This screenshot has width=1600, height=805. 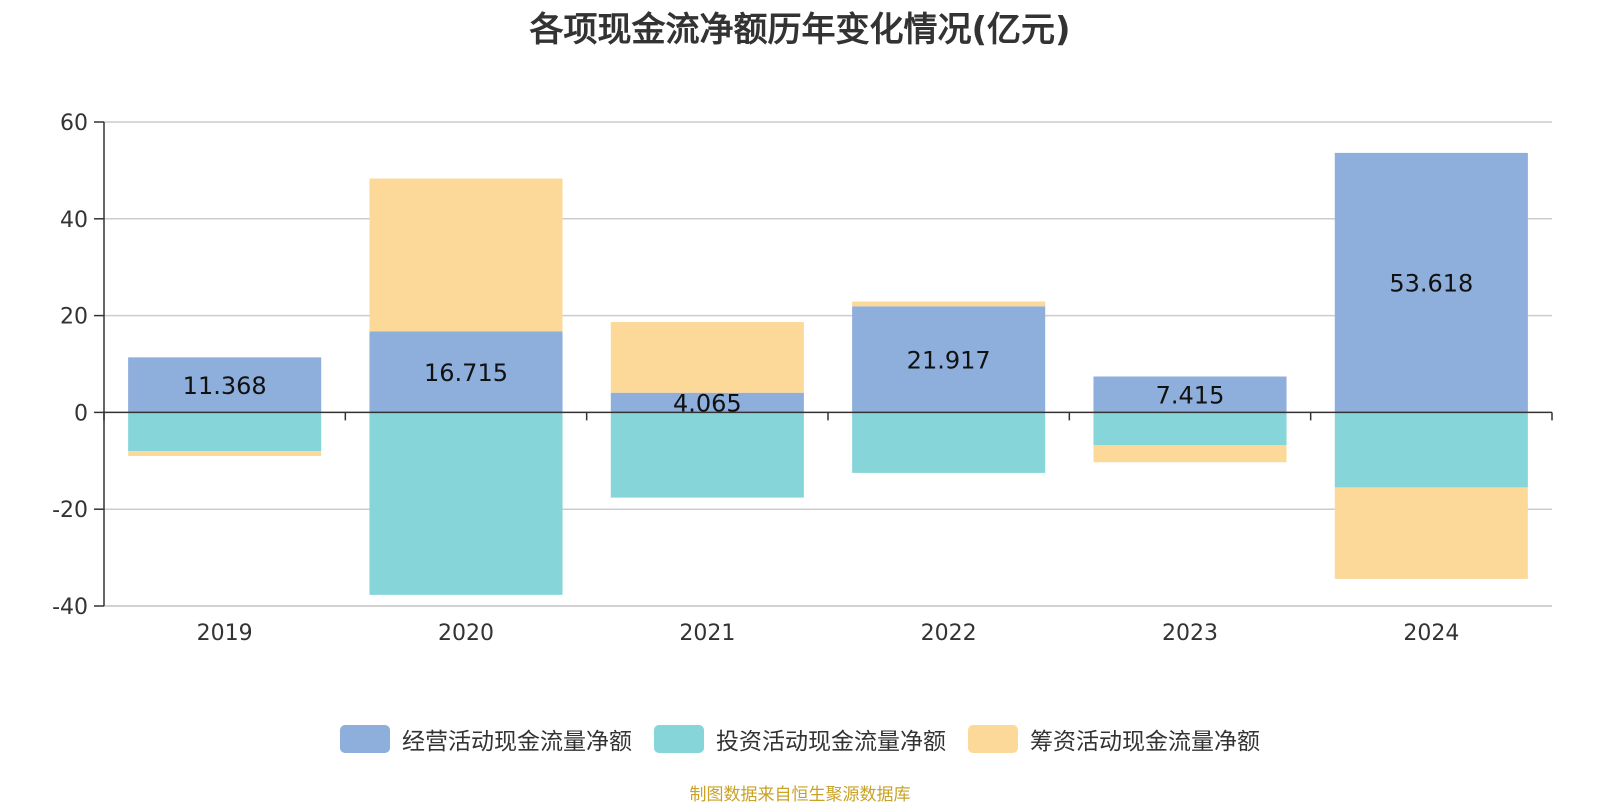 What do you see at coordinates (70, 510) in the screenshot?
I see `y-tick-label: -20` at bounding box center [70, 510].